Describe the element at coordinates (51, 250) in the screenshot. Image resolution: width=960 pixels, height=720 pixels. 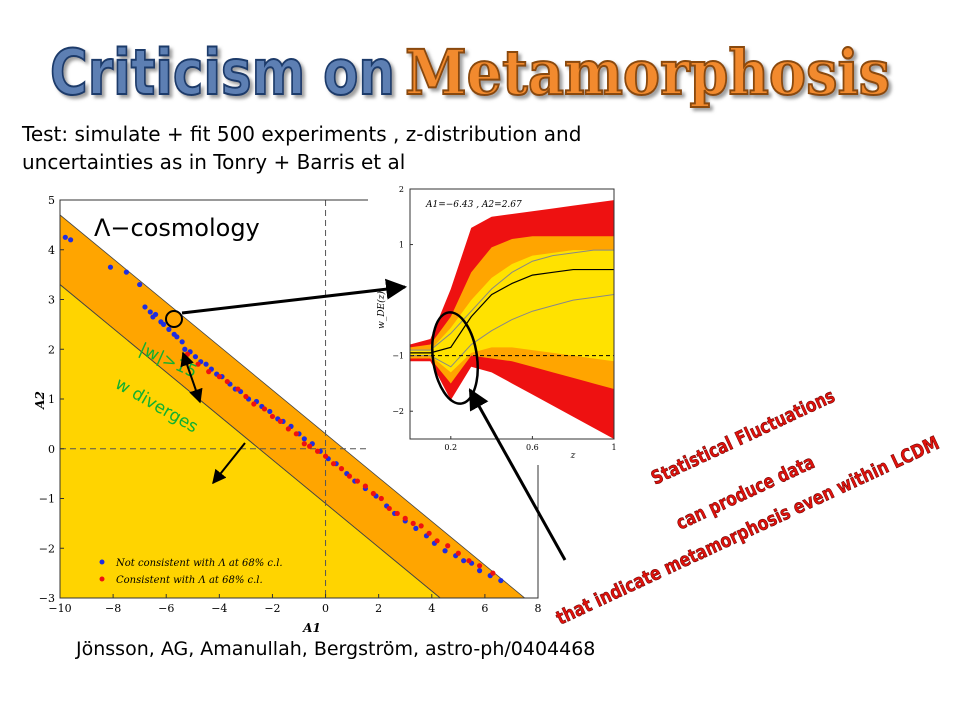
I see `y-tick-label: 4` at that location.